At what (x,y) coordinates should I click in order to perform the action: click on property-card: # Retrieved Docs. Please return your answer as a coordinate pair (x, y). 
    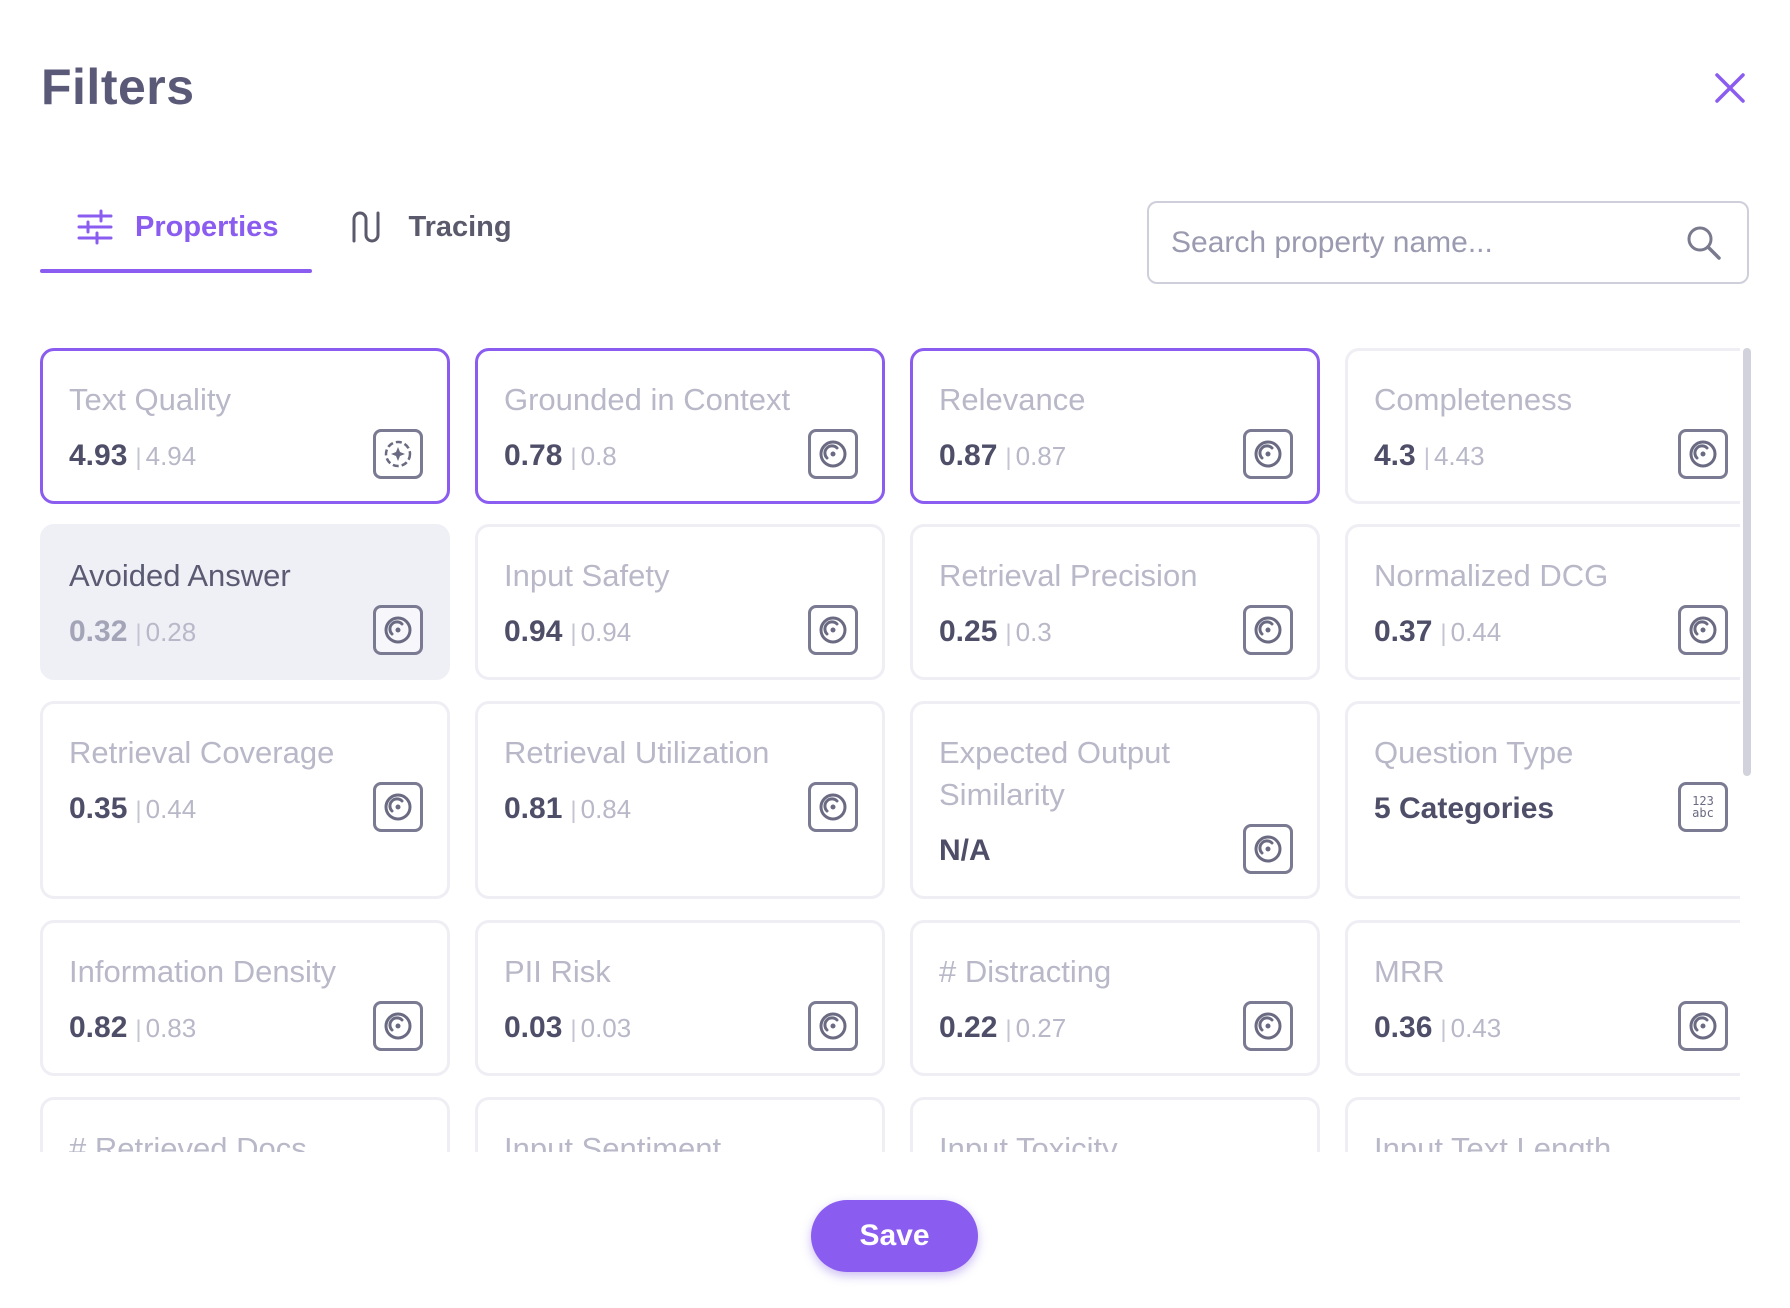
    Looking at the image, I should click on (245, 1124).